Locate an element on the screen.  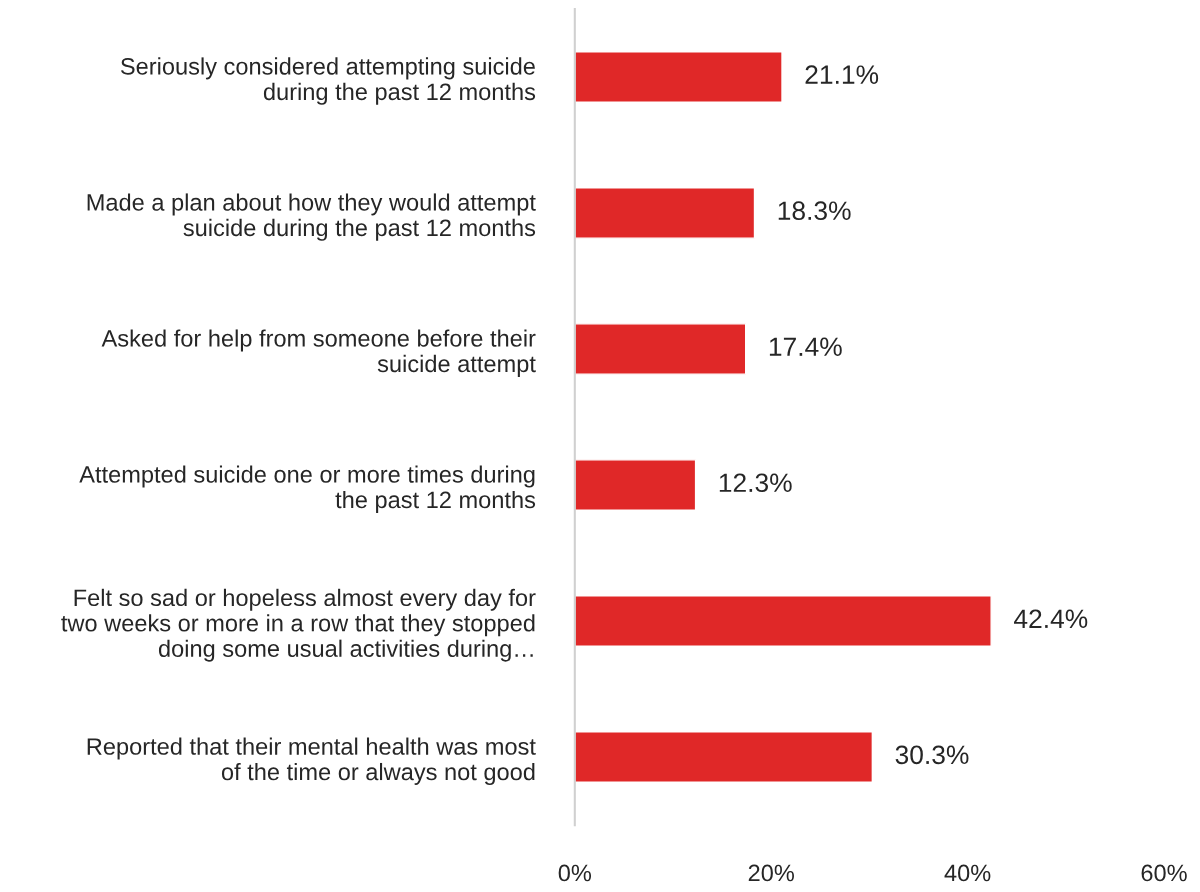
y-tick-label: Seriously considered attempting suicide during the past 12 months is located at coordinates (328, 81).